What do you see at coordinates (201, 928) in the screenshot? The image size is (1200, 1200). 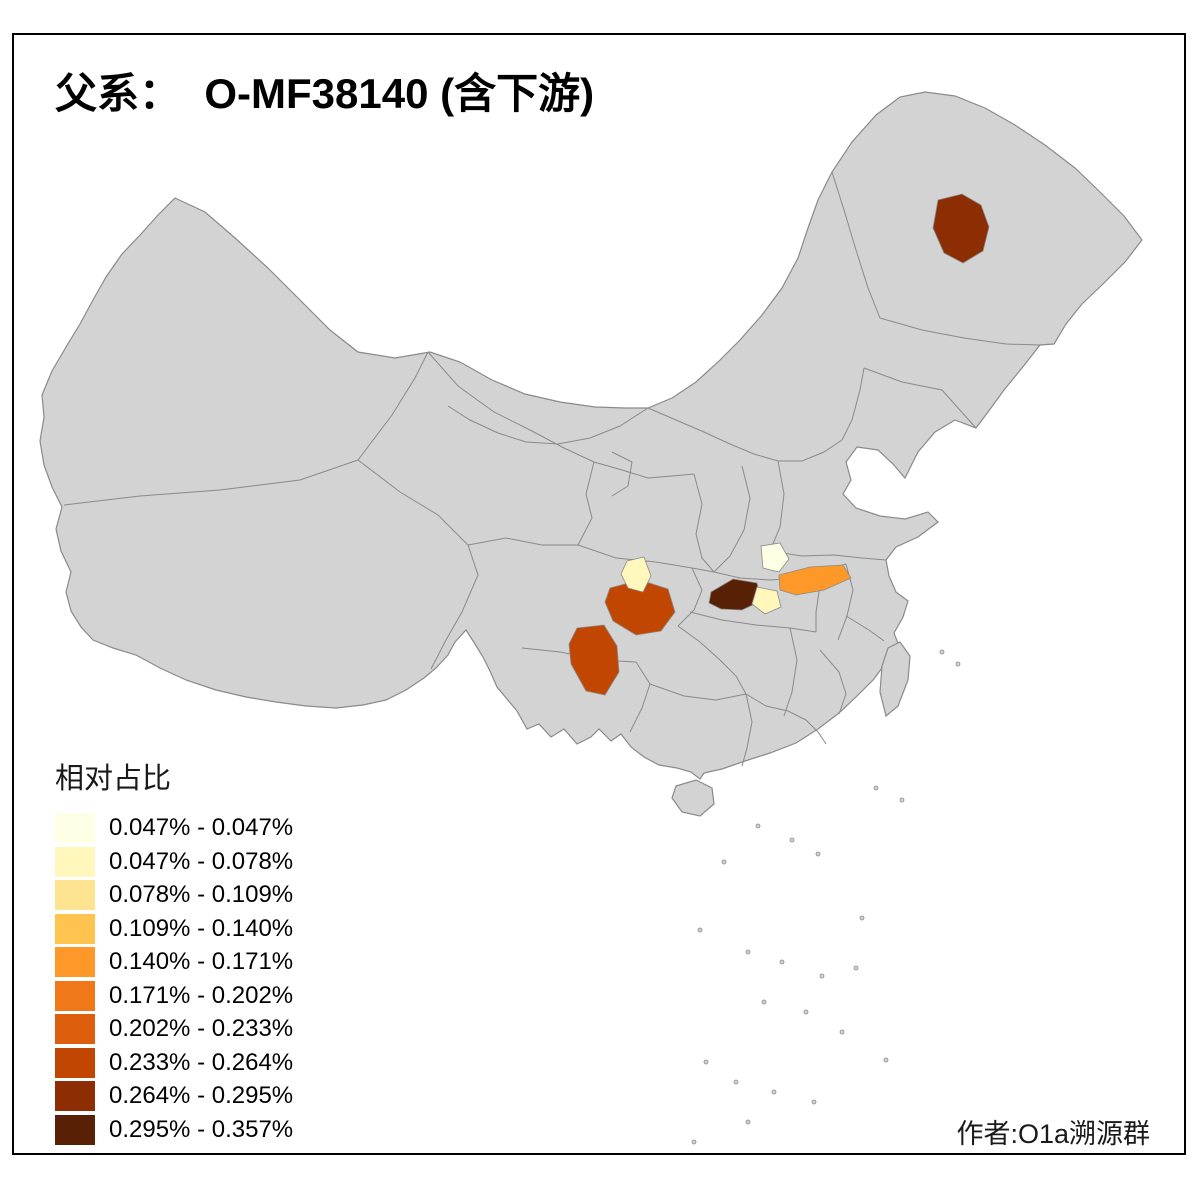 I see `legend-label: 0.109% - 0.140%` at bounding box center [201, 928].